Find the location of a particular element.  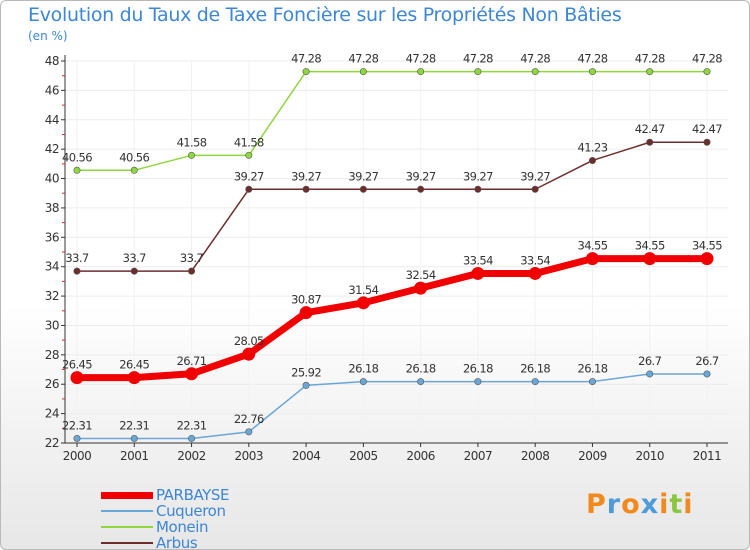

y-tick-label: 34 is located at coordinates (52, 267).